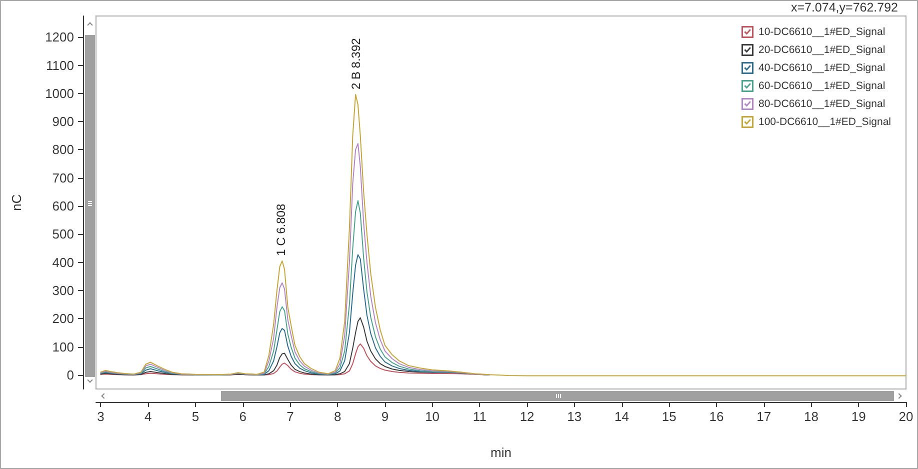 This screenshot has width=918, height=469. What do you see at coordinates (822, 86) in the screenshot?
I see `legend-label: 60-DC6610__1#ED_Signal` at bounding box center [822, 86].